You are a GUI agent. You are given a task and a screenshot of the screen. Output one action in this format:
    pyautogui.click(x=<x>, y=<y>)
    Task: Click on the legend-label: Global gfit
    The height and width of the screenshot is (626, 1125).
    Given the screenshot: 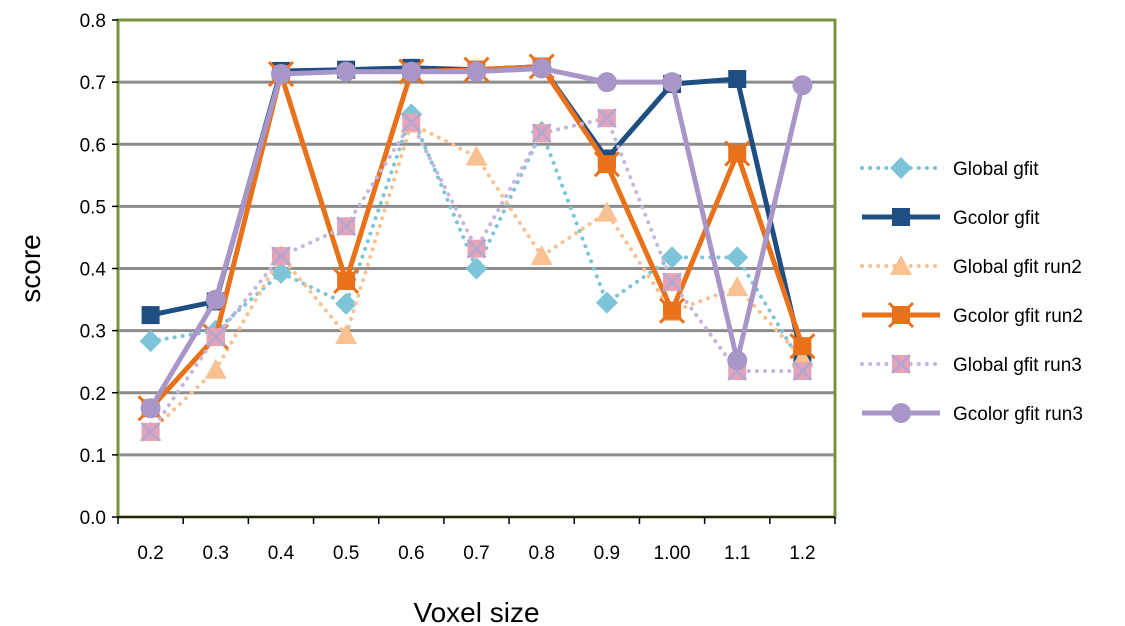 What is the action you would take?
    pyautogui.click(x=996, y=169)
    